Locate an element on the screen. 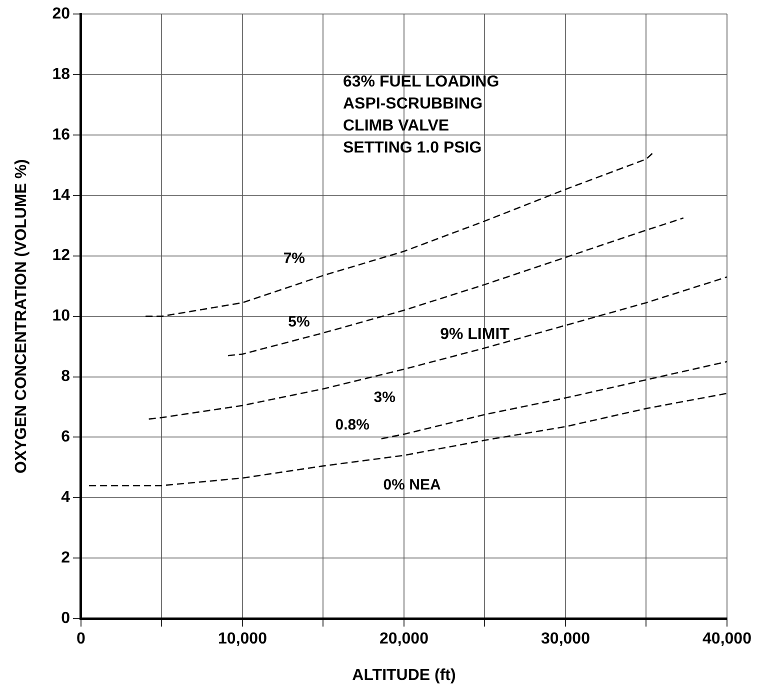 The image size is (761, 697). y-axis-title: OXYGEN CONCENTRATION (VOLUME %) is located at coordinates (21, 316).